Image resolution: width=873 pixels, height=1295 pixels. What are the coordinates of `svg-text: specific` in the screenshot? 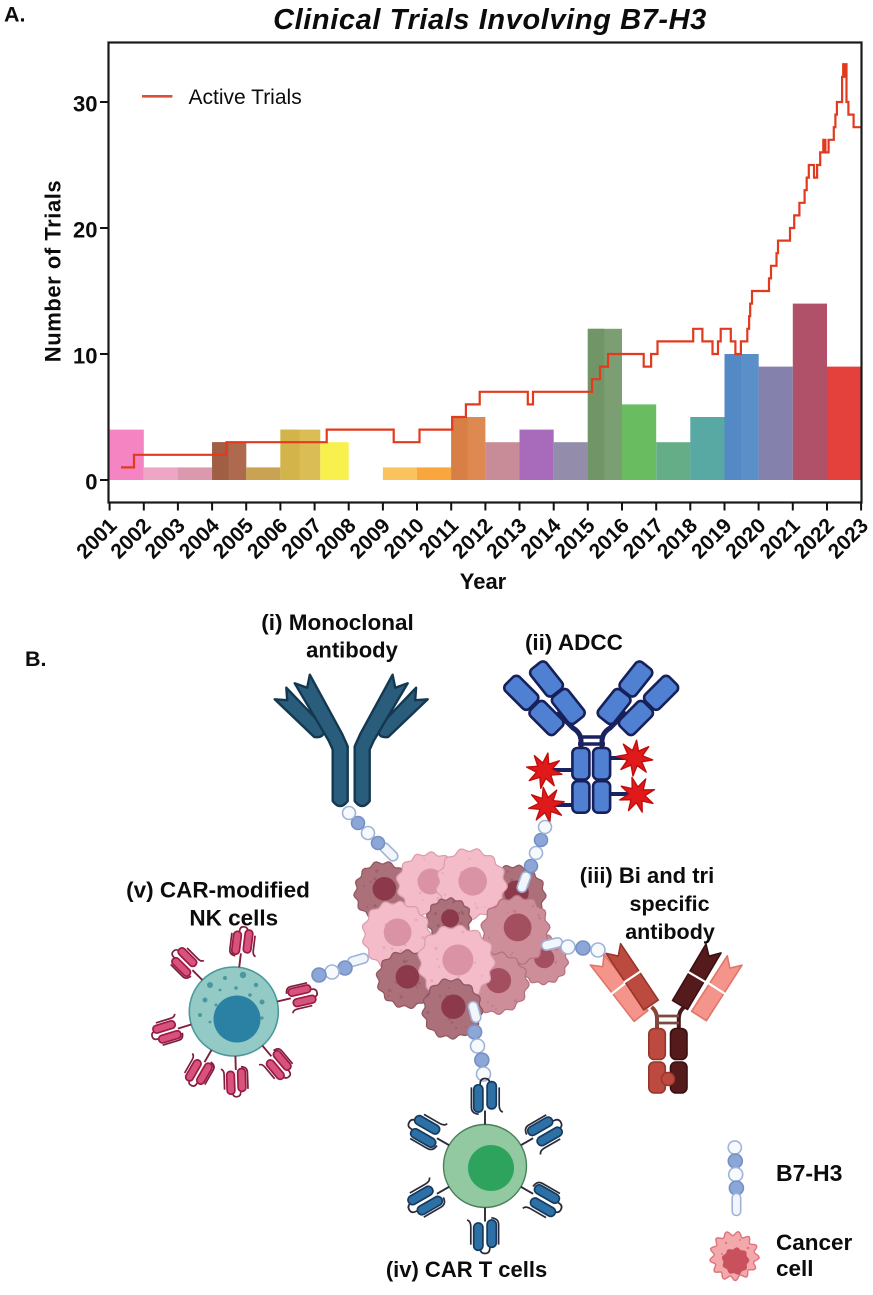 It's located at (670, 904).